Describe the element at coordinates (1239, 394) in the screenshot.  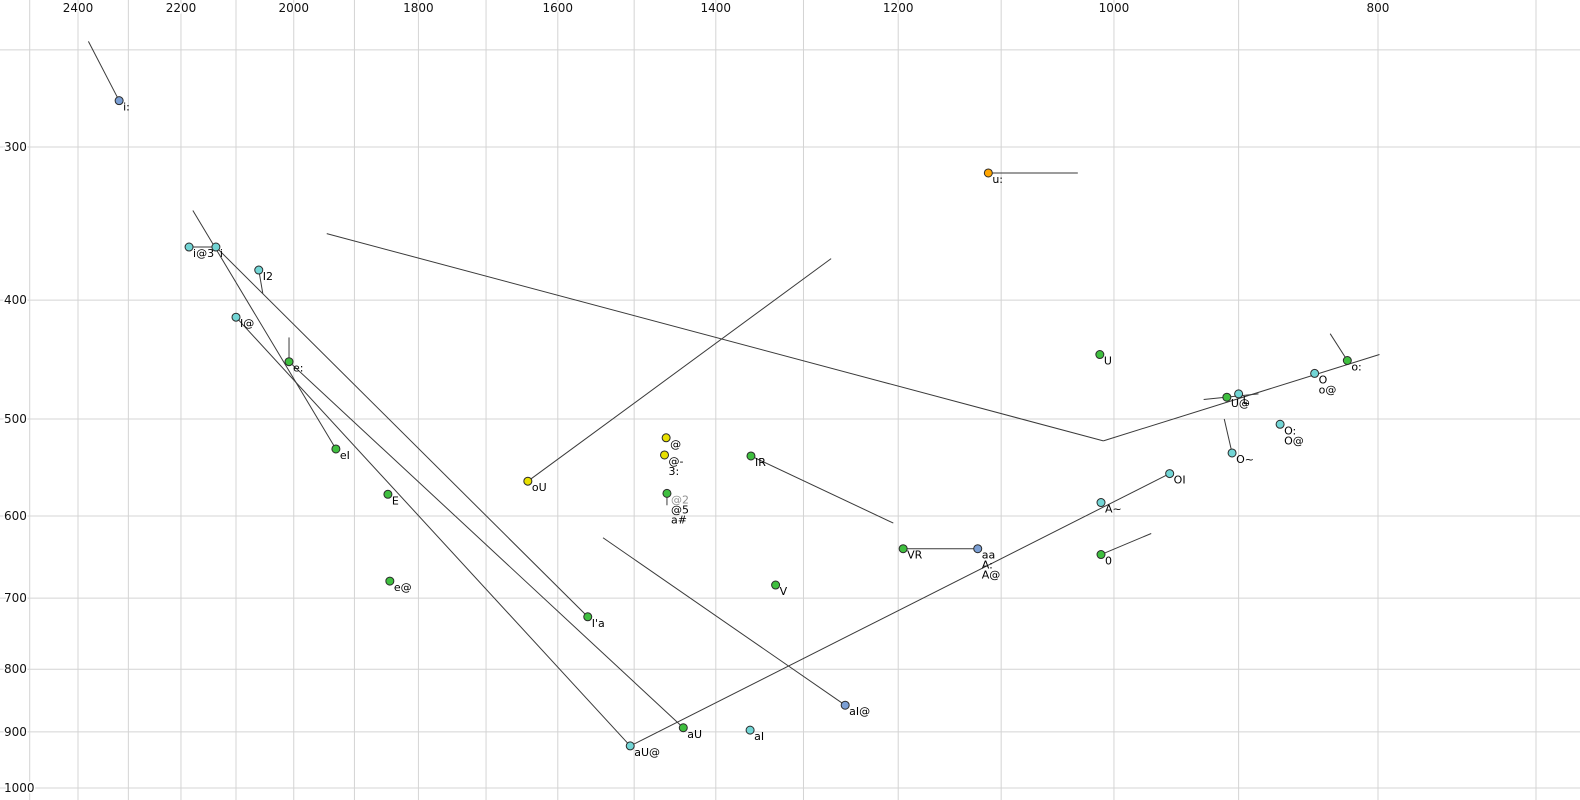
I see `data-point-L` at that location.